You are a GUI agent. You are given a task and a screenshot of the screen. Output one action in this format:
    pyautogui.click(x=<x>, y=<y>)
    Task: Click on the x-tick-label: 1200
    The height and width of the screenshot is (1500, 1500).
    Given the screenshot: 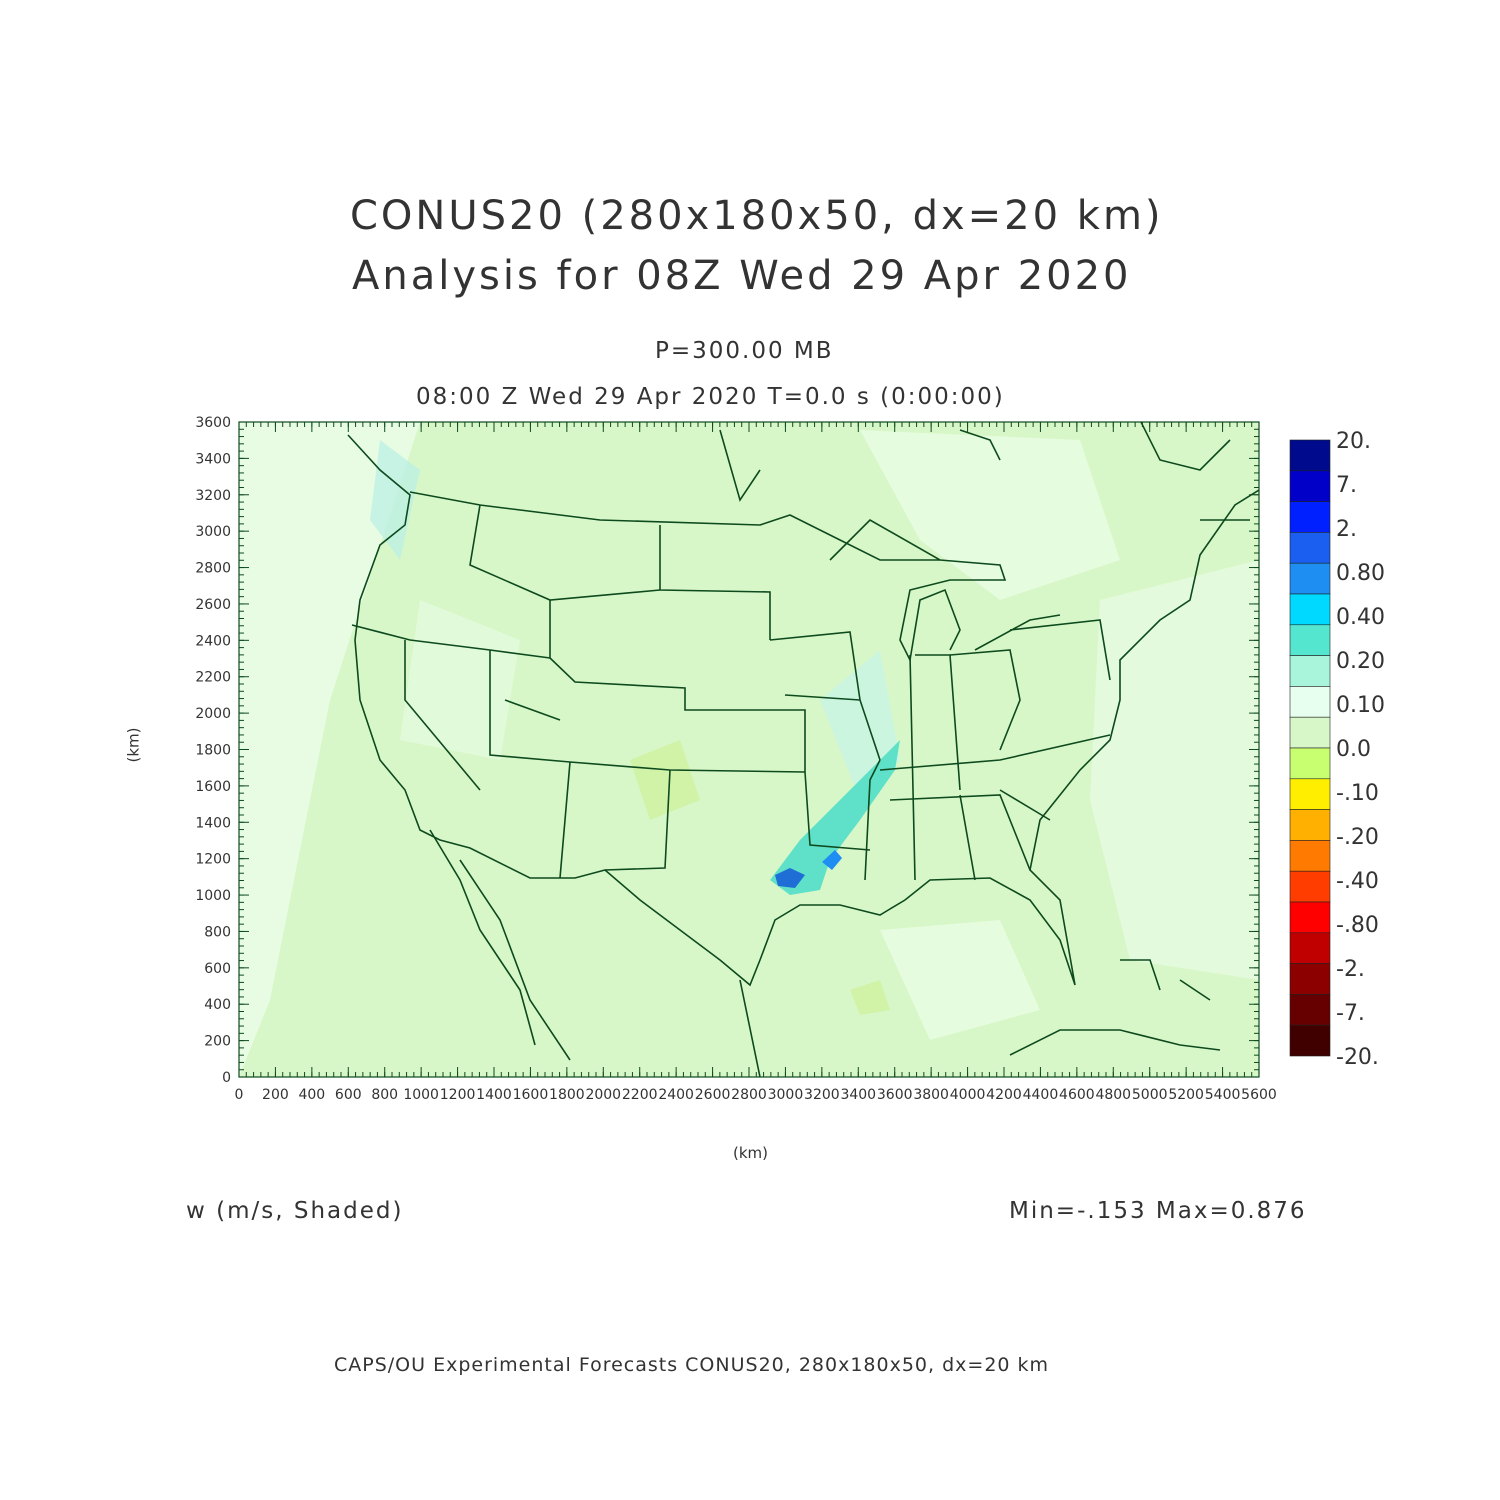 What is the action you would take?
    pyautogui.click(x=458, y=1095)
    